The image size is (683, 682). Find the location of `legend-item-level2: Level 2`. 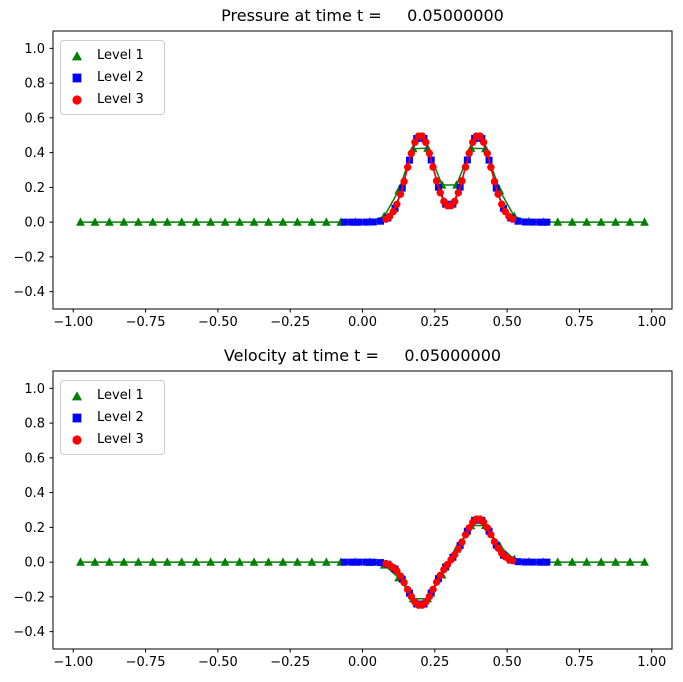

legend-item-level2: Level 2 is located at coordinates (113, 77).